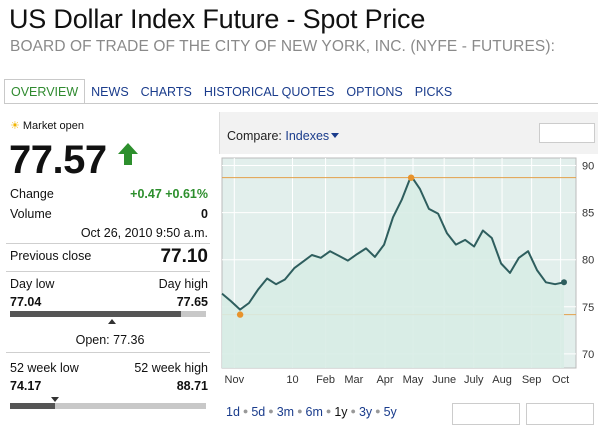 This screenshot has height=426, width=598. What do you see at coordinates (15, 126) in the screenshot?
I see `sun-icon: ☀` at bounding box center [15, 126].